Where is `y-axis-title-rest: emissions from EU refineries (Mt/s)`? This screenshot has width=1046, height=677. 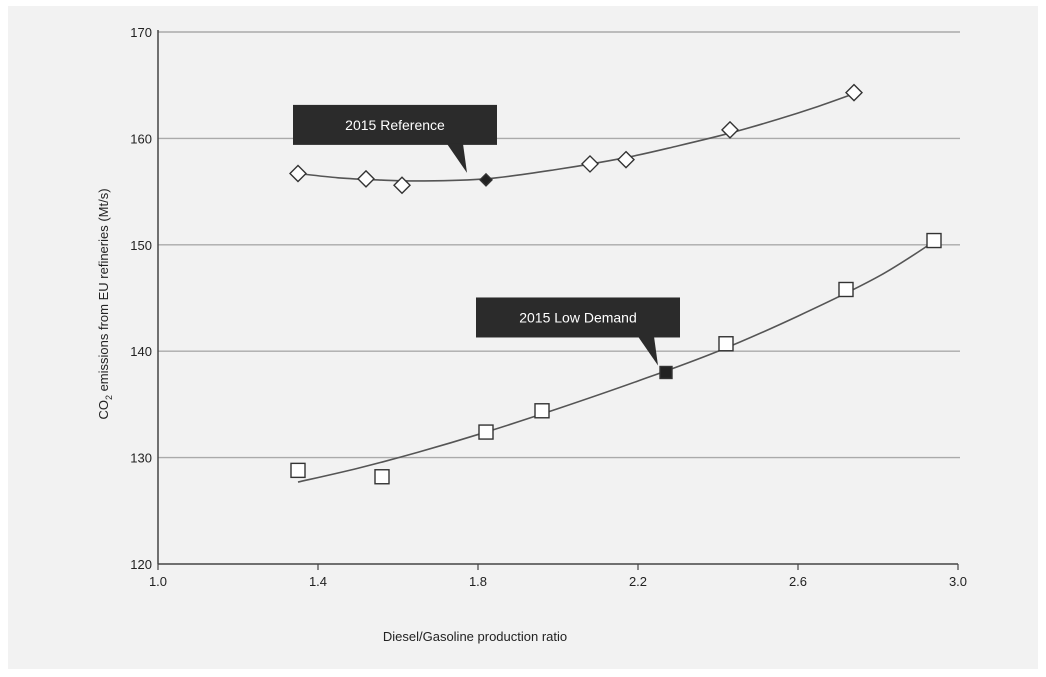
y-axis-title-rest: emissions from EU refineries (Mt/s) is located at coordinates (103, 291).